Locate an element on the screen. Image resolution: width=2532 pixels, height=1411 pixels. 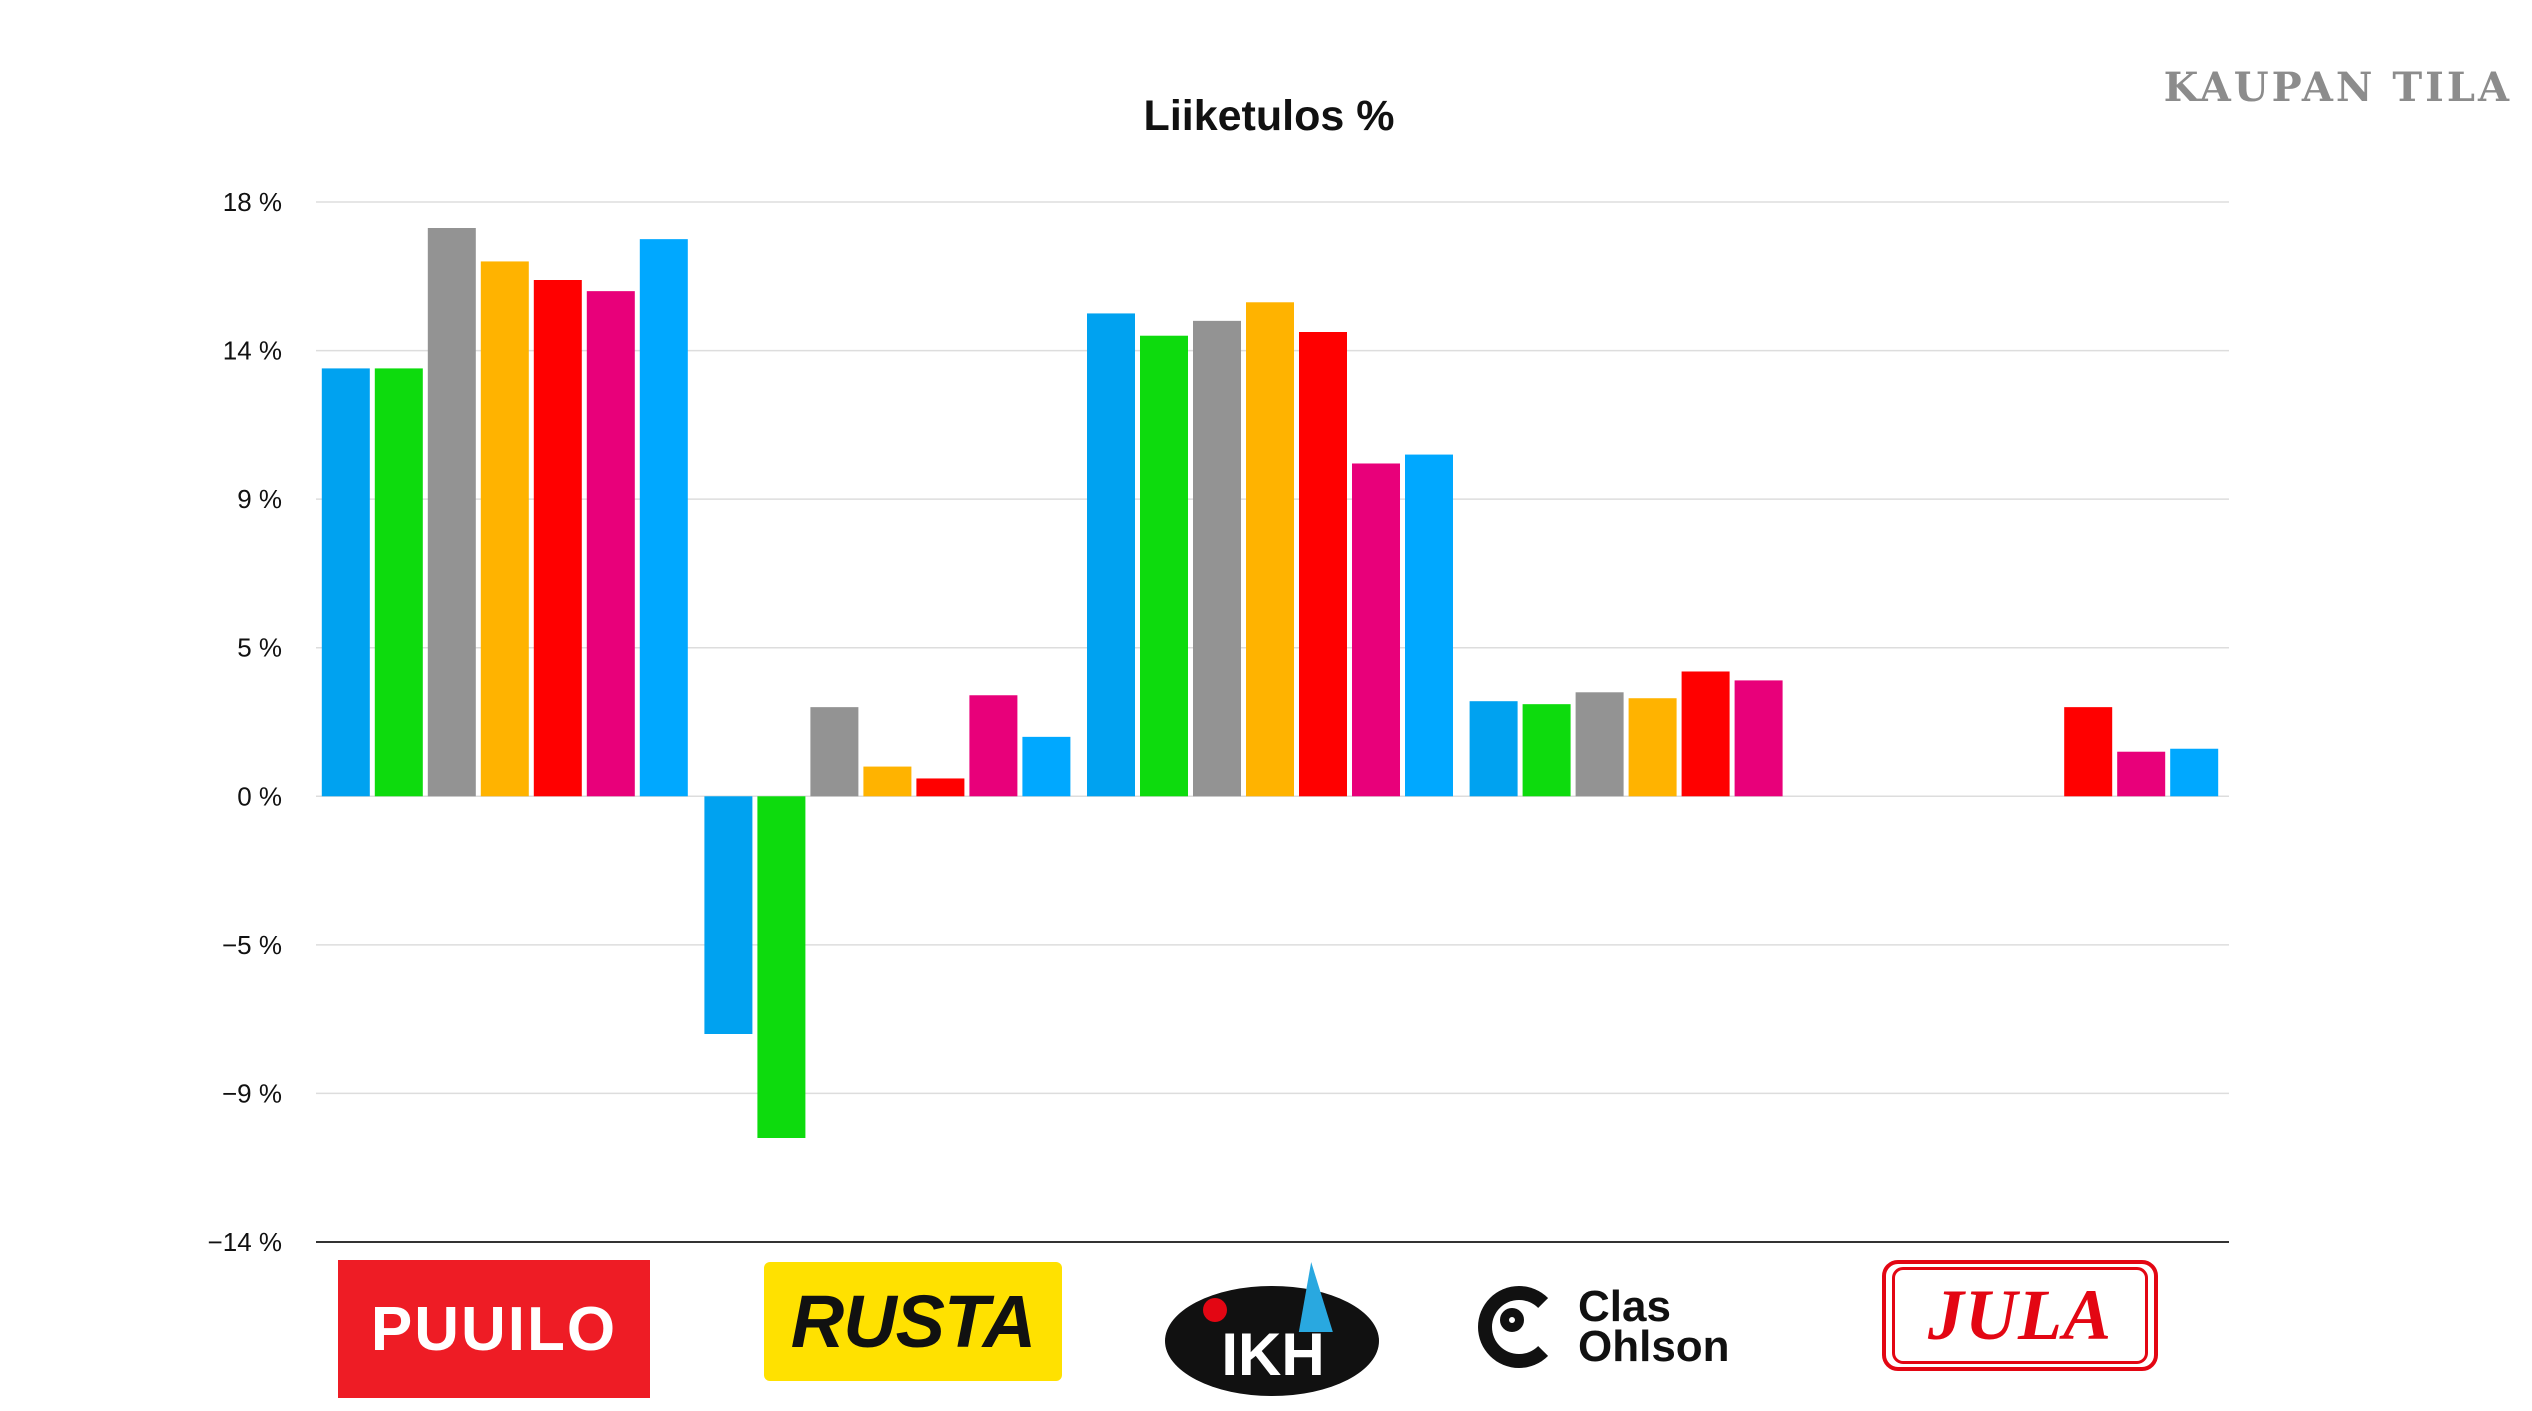
rusta-logo: RUSTA is located at coordinates (913, 1321).